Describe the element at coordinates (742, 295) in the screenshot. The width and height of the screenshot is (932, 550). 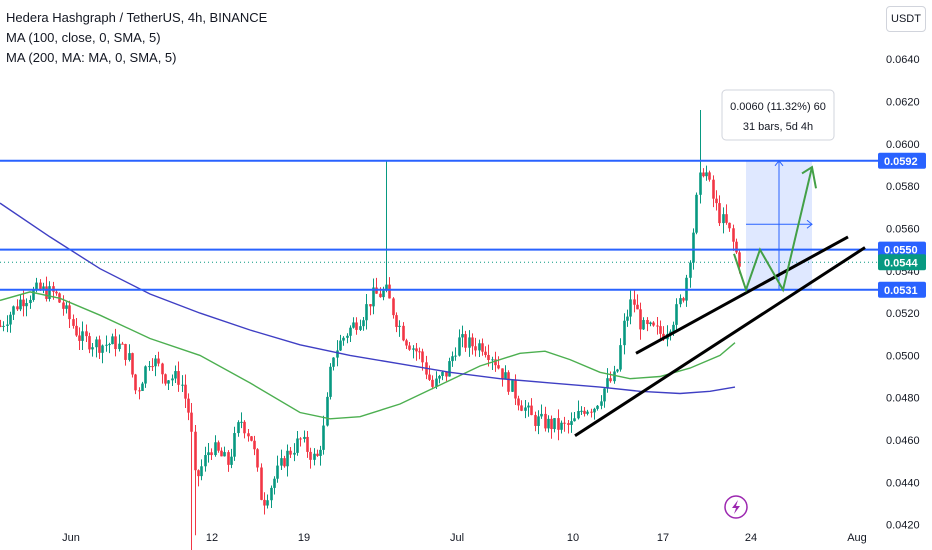
I see `trendline-upper` at that location.